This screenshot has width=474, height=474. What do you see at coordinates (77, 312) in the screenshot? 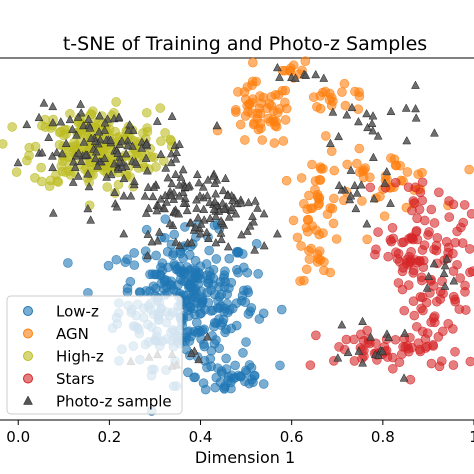
I see `legend-label: Low-z` at bounding box center [77, 312].